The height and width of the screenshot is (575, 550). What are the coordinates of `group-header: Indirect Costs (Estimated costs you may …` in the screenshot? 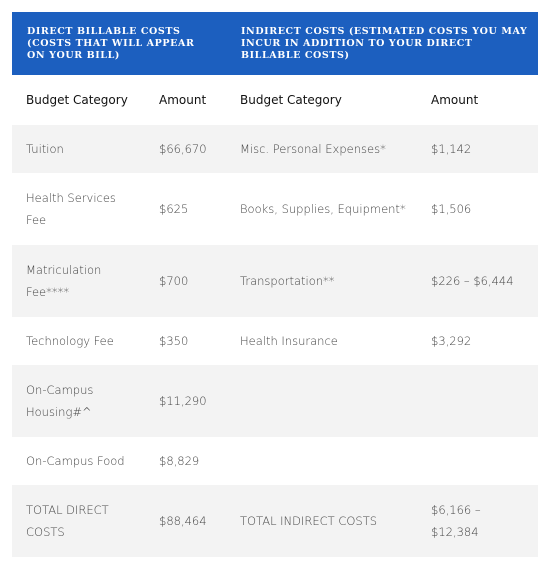 It's located at (382, 43).